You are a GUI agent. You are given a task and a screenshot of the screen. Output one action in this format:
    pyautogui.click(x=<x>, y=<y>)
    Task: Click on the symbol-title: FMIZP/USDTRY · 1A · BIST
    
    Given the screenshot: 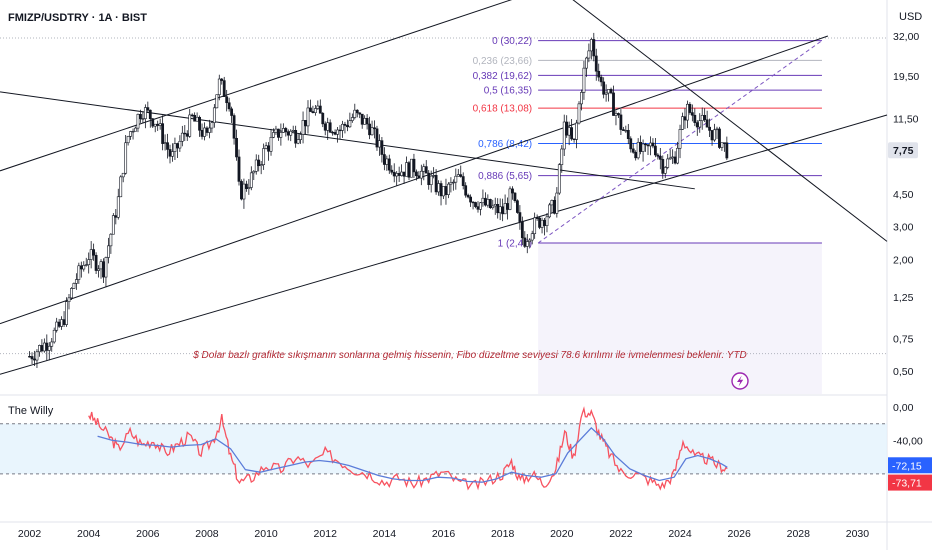 What is the action you would take?
    pyautogui.click(x=77, y=18)
    